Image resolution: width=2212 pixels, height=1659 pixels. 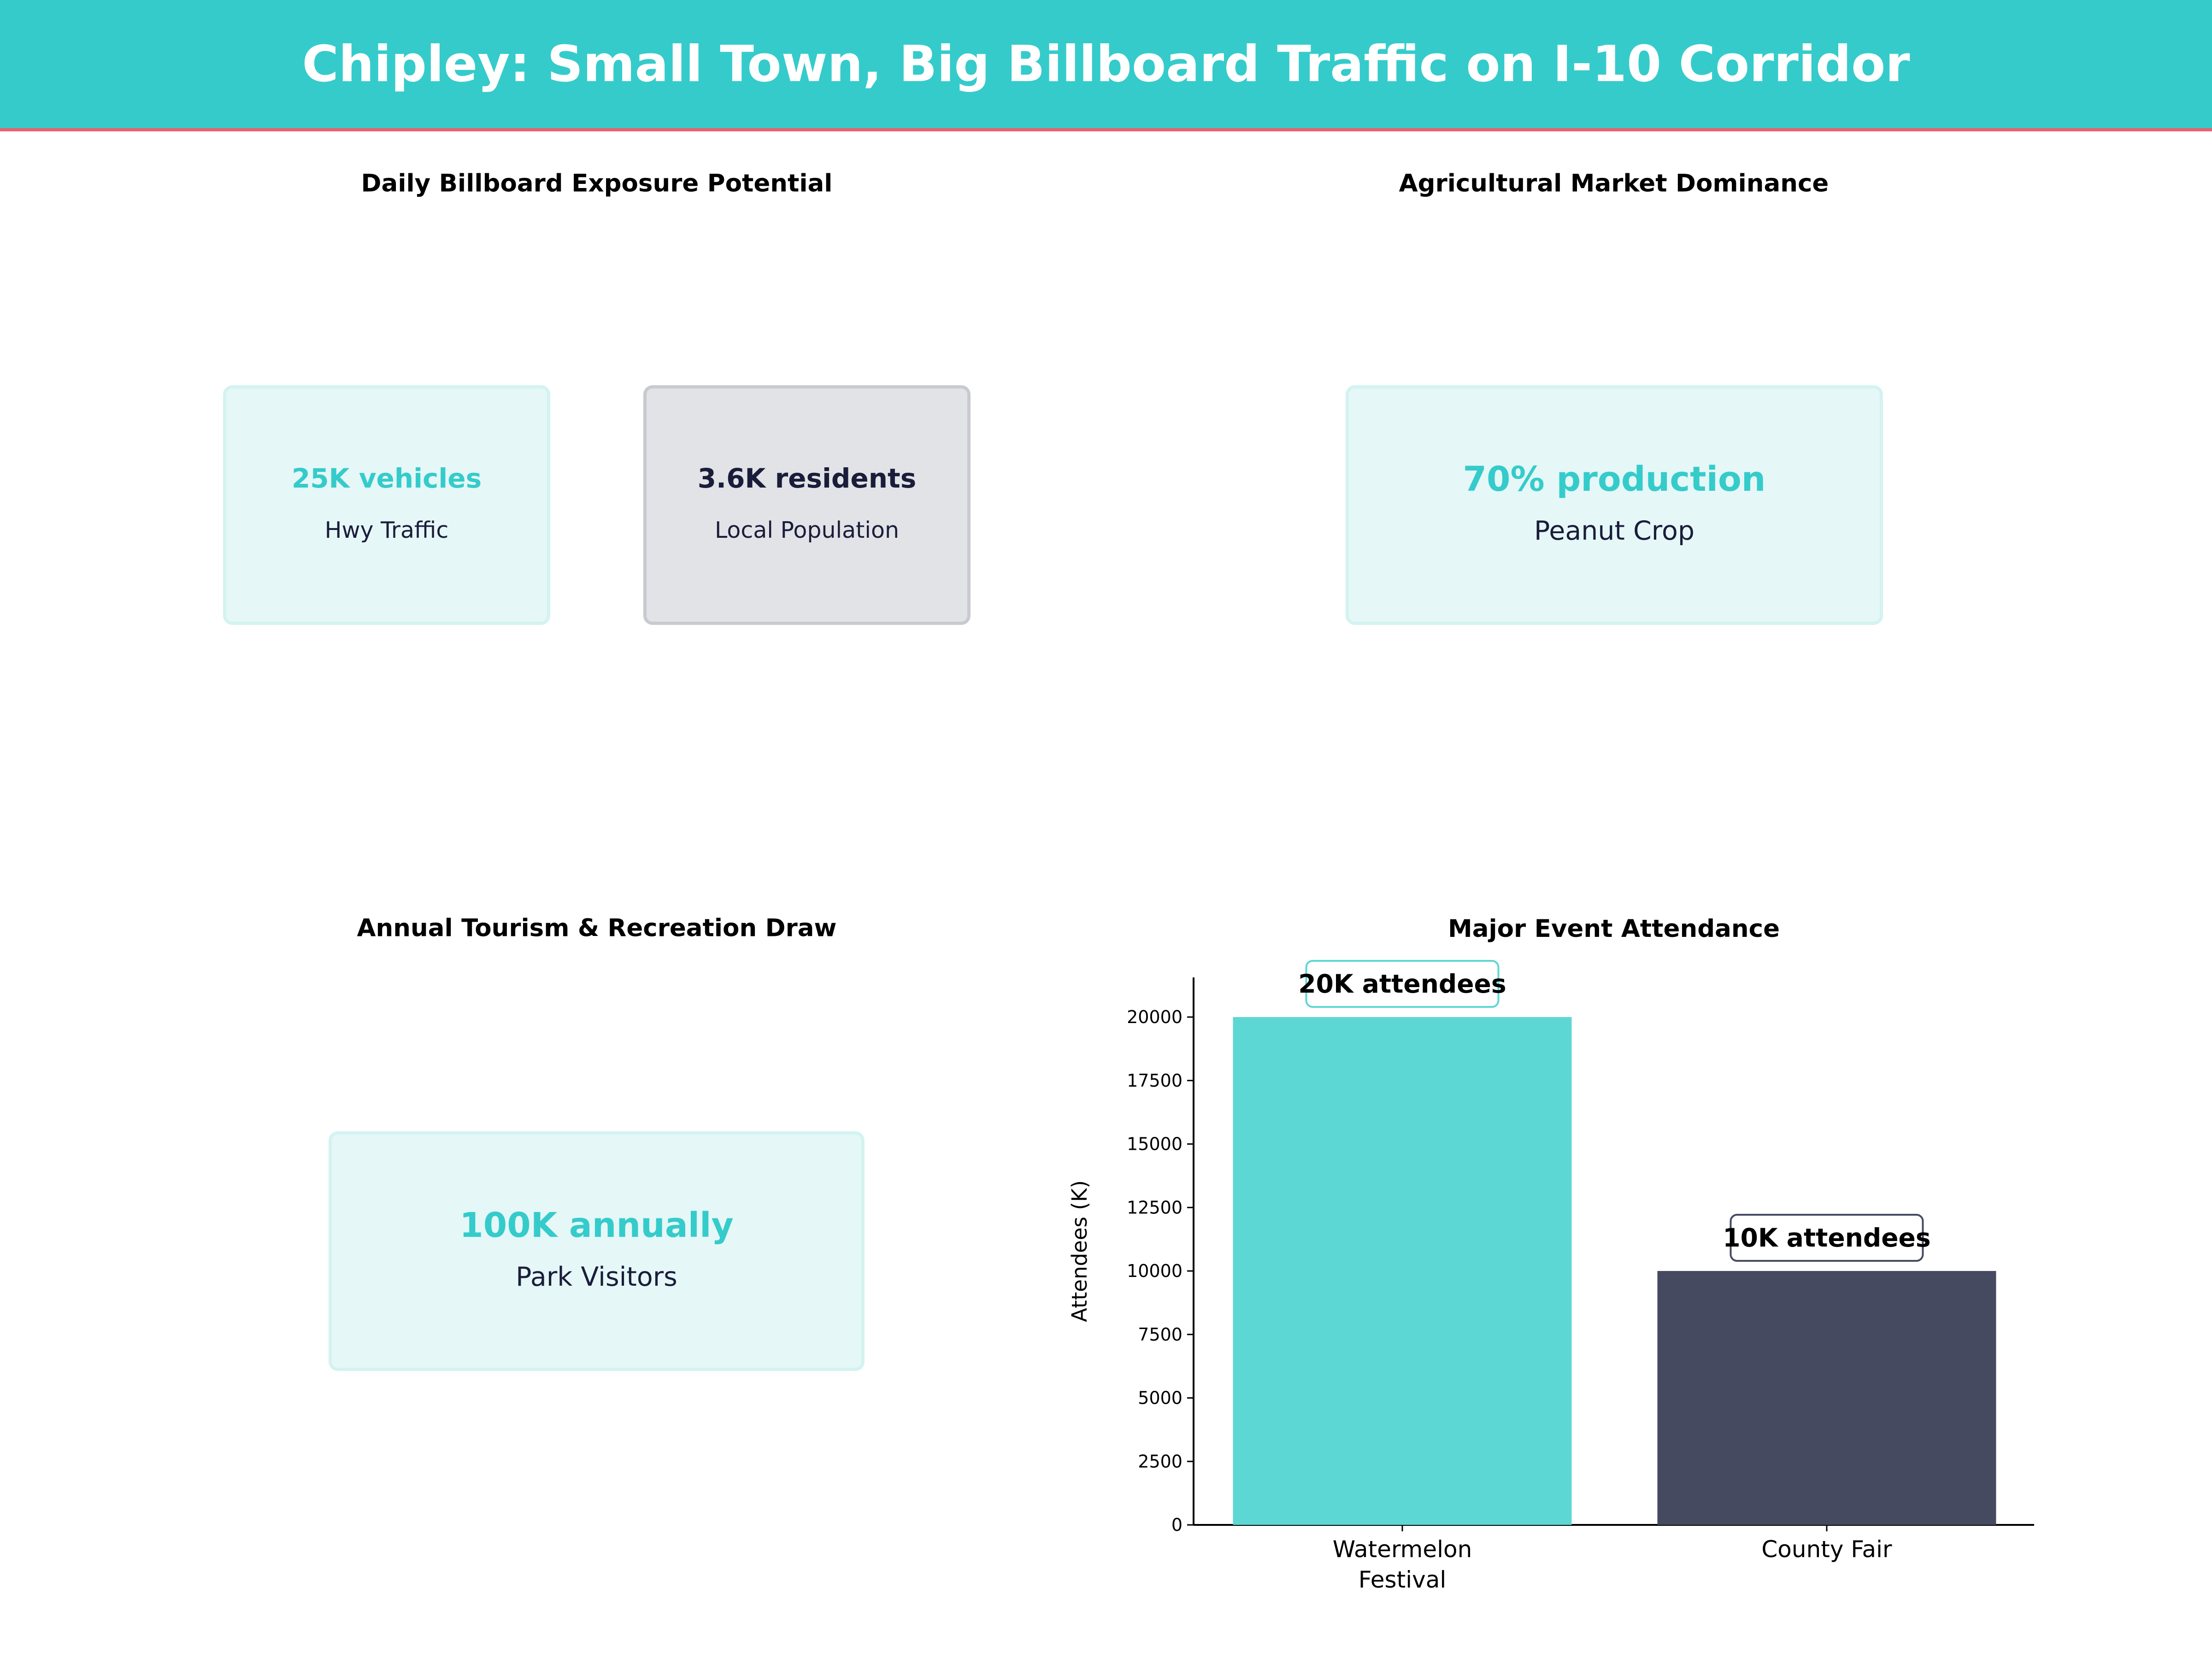 I want to click on park-visitors-card: 100K annually Park Visitors, so click(x=597, y=1251).